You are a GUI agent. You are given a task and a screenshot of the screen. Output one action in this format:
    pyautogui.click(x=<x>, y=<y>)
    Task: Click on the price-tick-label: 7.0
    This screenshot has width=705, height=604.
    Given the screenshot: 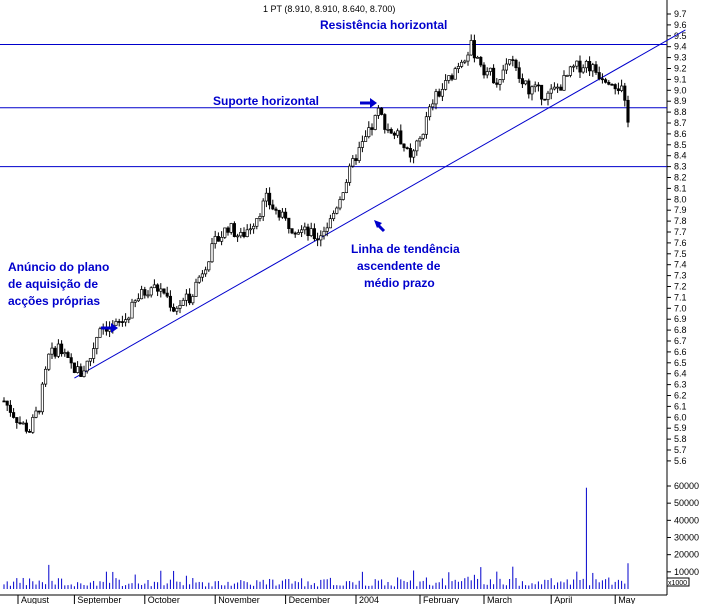 What is the action you would take?
    pyautogui.click(x=680, y=308)
    